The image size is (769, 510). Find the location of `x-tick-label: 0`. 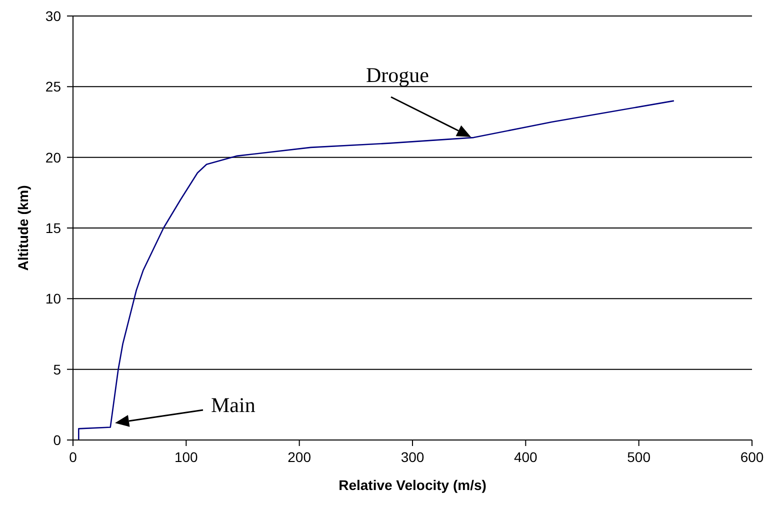

x-tick-label: 0 is located at coordinates (73, 456).